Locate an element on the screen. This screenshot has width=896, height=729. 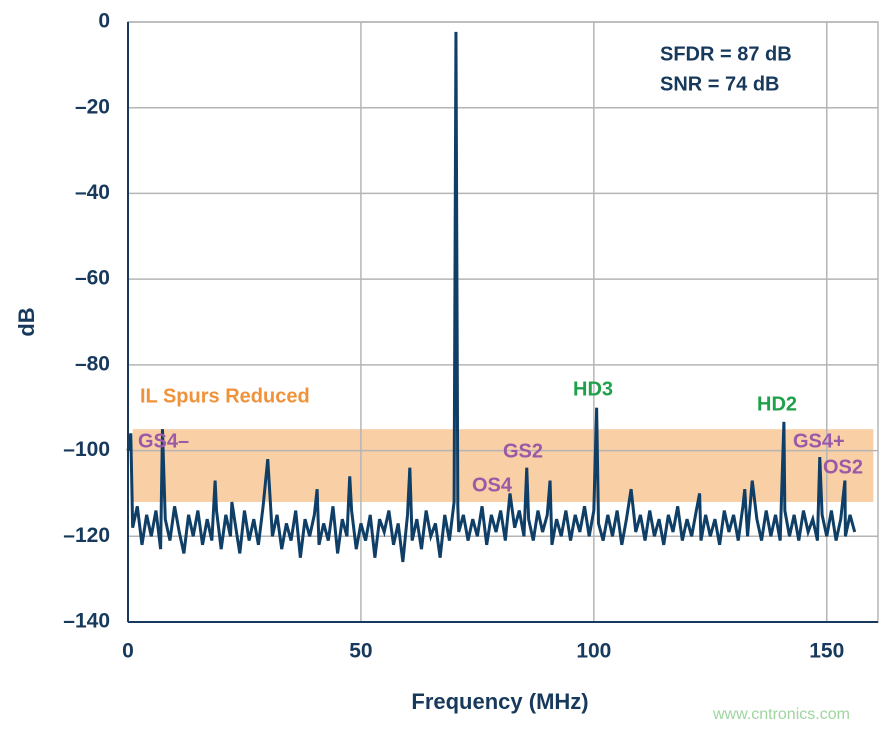
annotation: HD2 is located at coordinates (777, 404).